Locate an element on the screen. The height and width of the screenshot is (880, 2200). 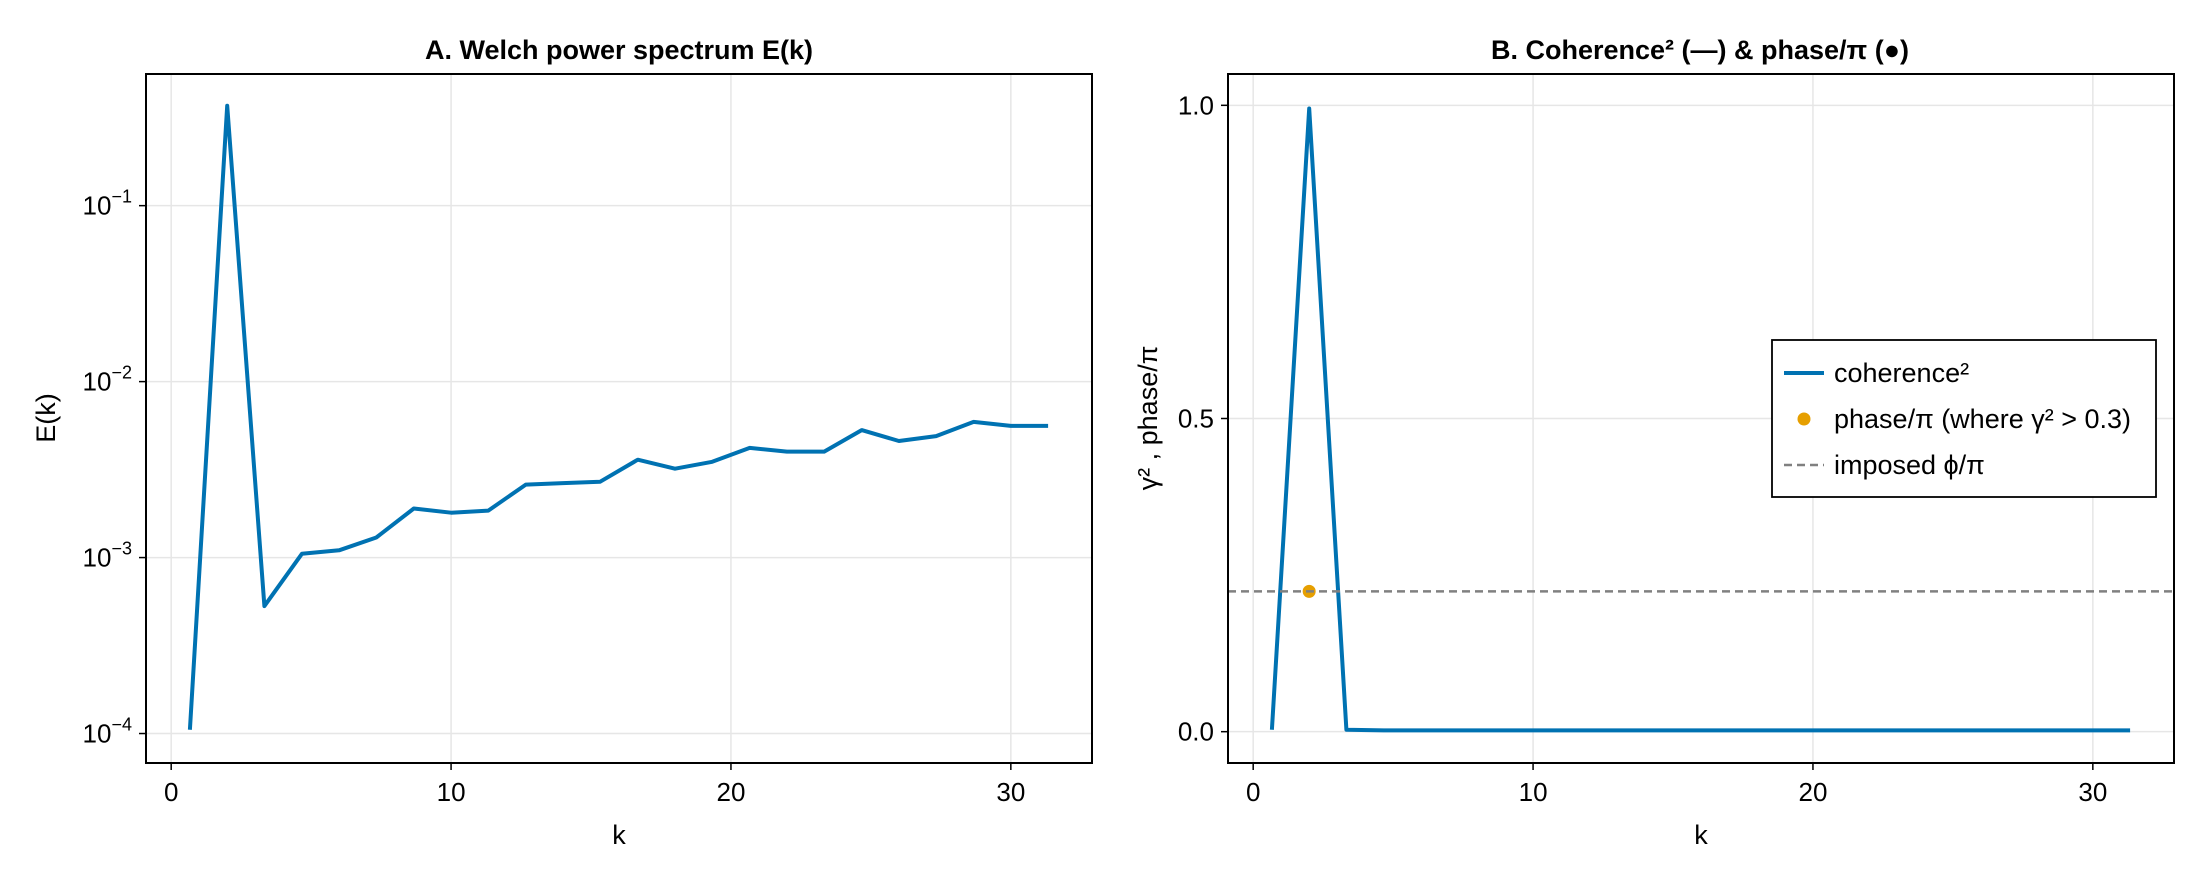
a-xtick-label-1: 10 is located at coordinates (451, 792).